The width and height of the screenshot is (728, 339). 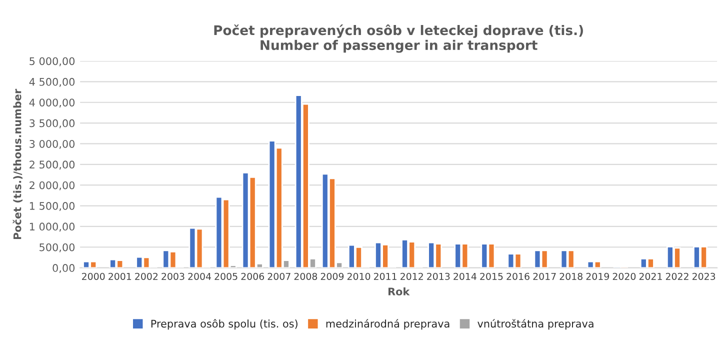 What do you see at coordinates (704, 276) in the screenshot?
I see `x-tick-label: 2023` at bounding box center [704, 276].